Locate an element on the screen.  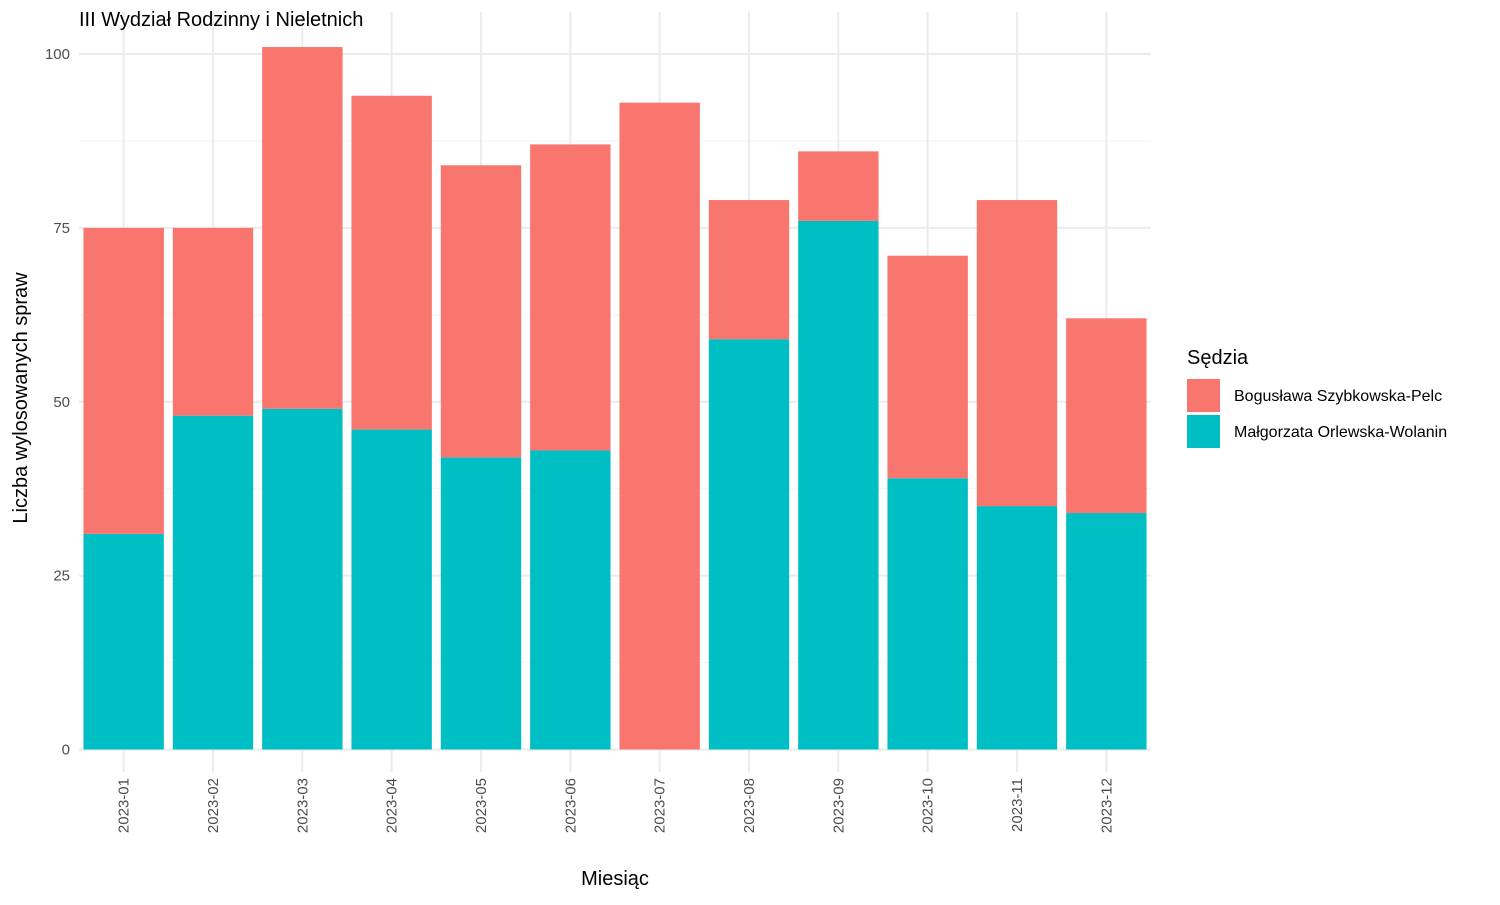
x-tick-label: 2023-01 is located at coordinates (124, 805).